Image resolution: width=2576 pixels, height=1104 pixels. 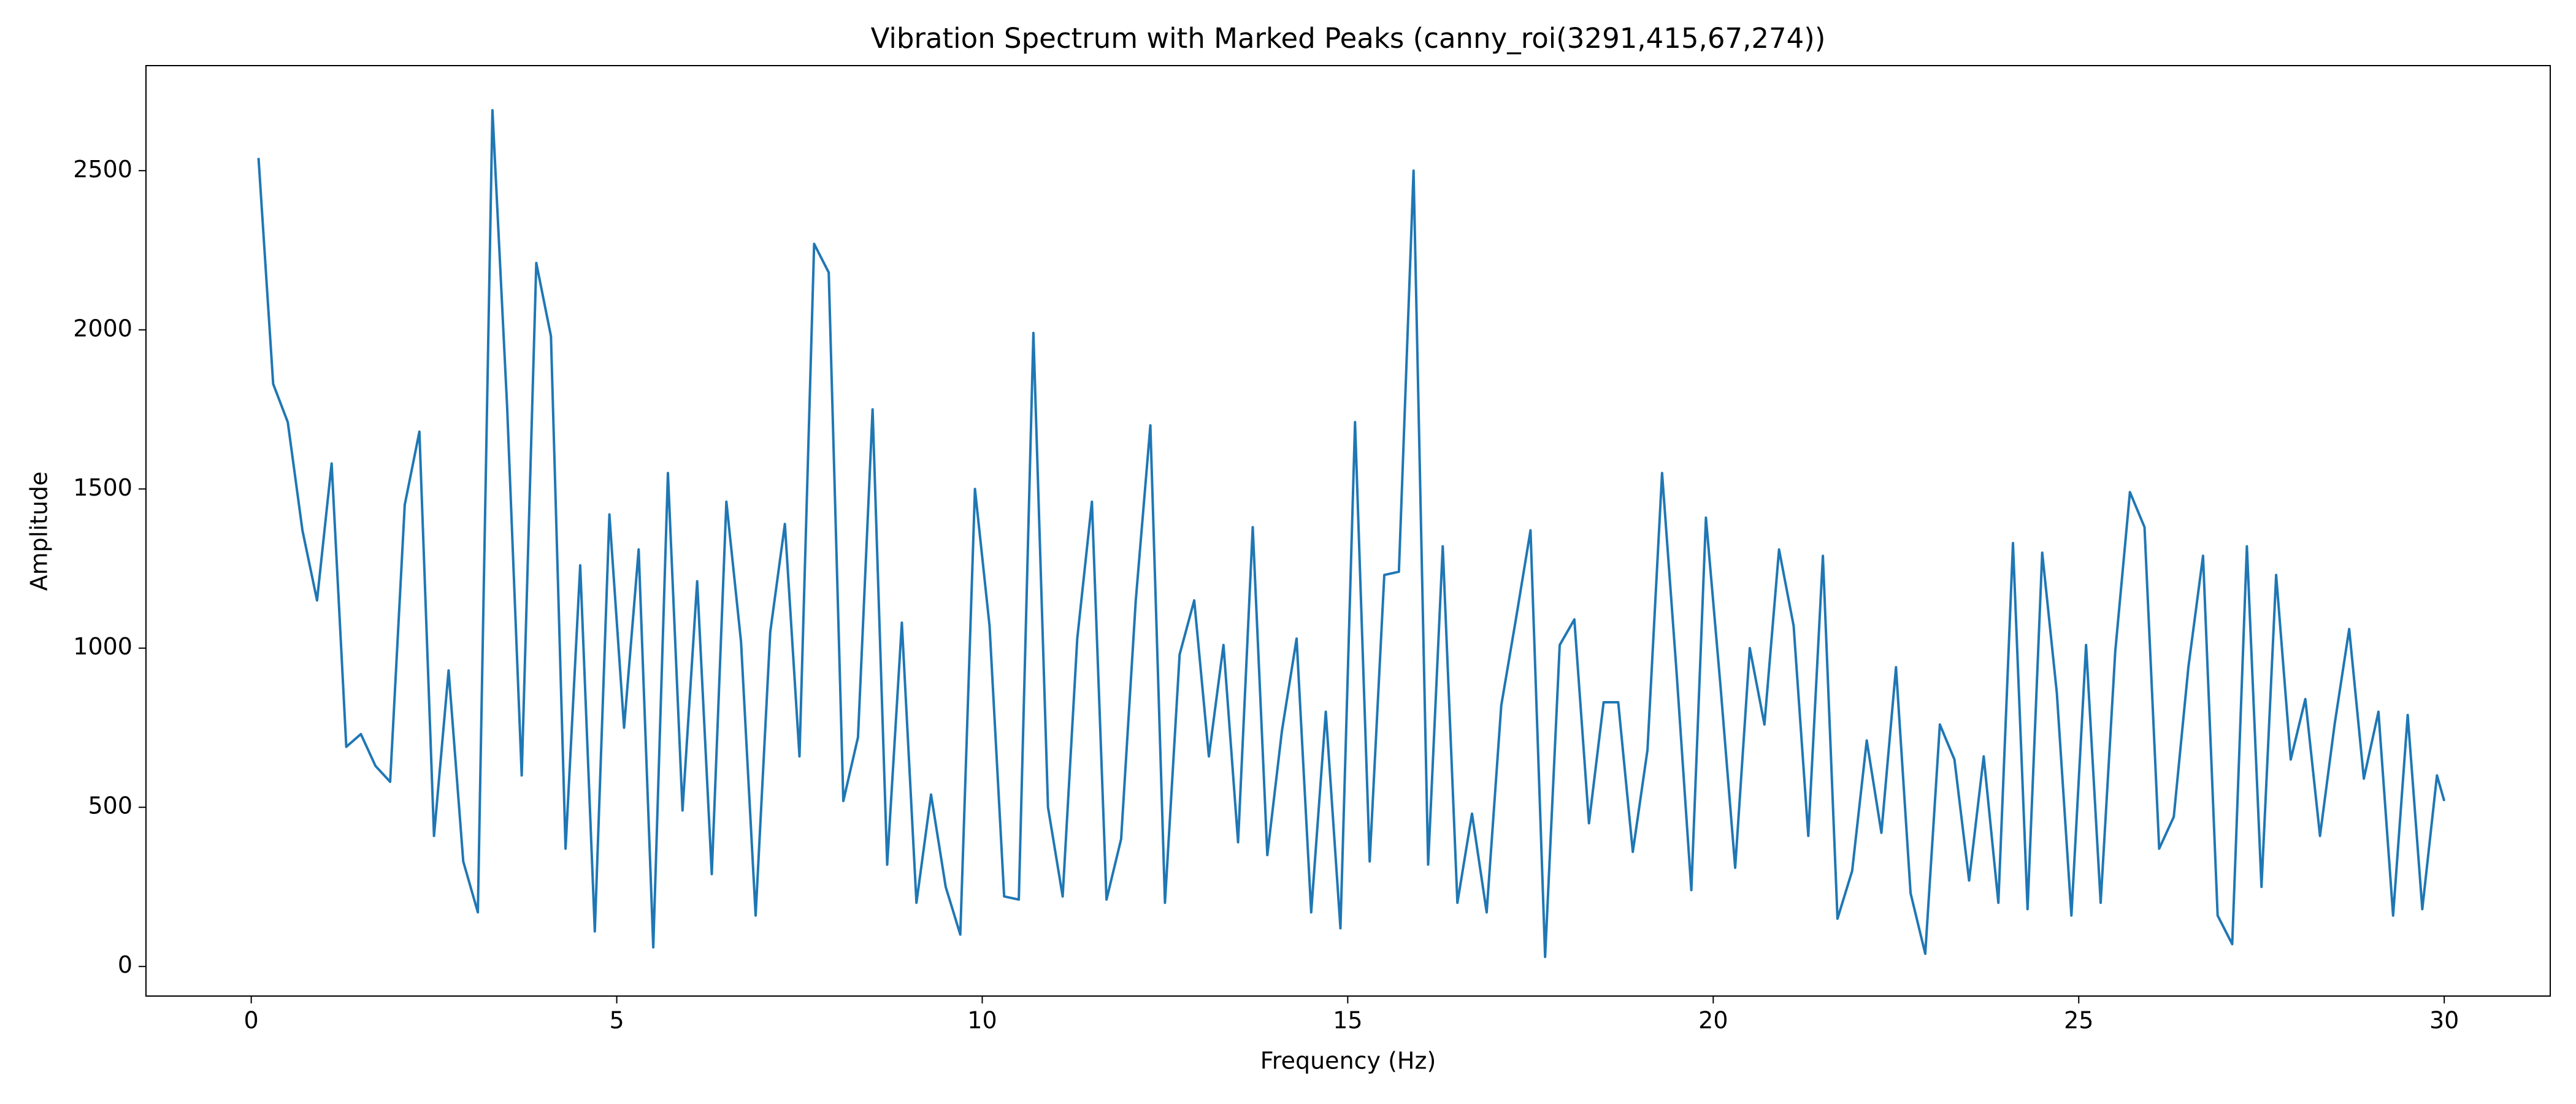 I want to click on x-tick-label: 25, so click(x=2078, y=1020).